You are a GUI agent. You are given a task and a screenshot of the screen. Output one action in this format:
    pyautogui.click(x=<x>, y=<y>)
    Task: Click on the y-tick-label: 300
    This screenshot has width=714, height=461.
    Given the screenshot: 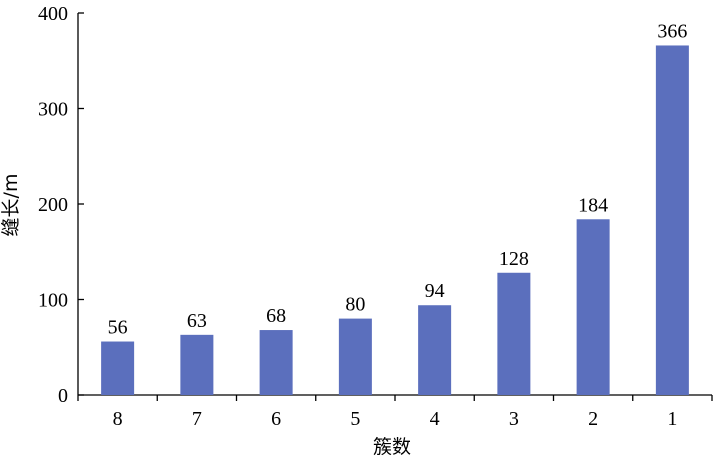 What is the action you would take?
    pyautogui.click(x=53, y=110)
    